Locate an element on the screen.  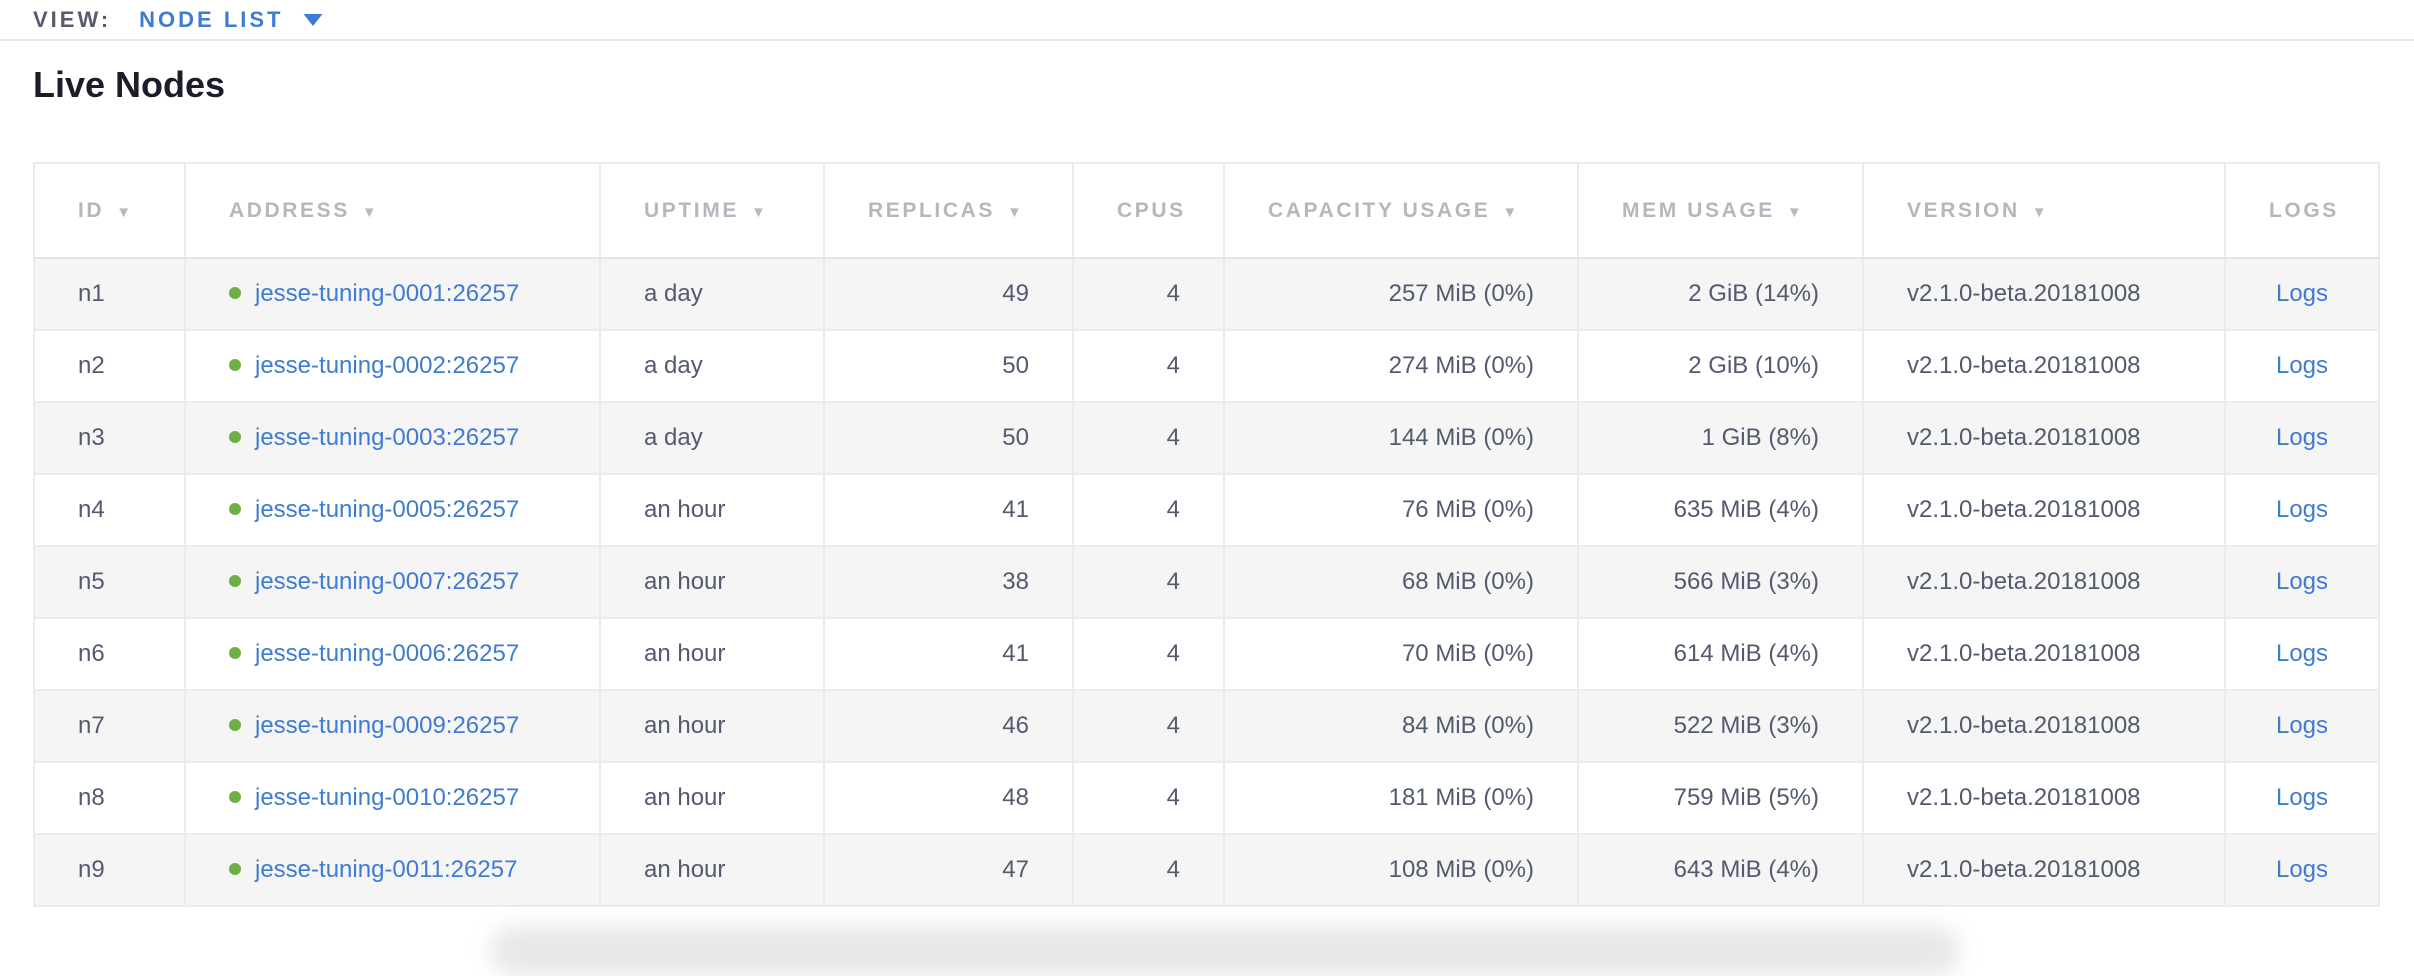
node-address-link: jesse-tuning-0009:26257 is located at coordinates (387, 725).